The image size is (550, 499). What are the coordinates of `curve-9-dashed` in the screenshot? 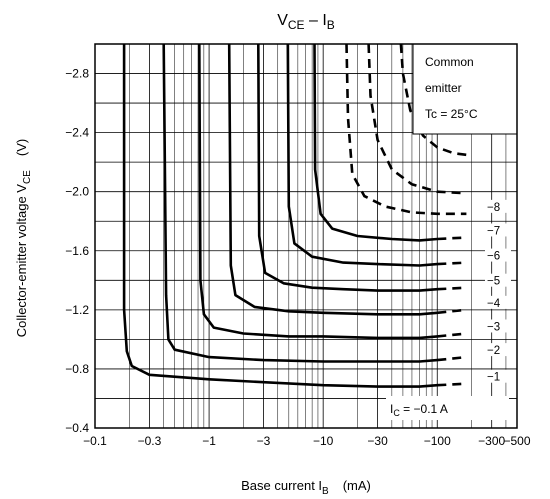 It's located at (417, 119).